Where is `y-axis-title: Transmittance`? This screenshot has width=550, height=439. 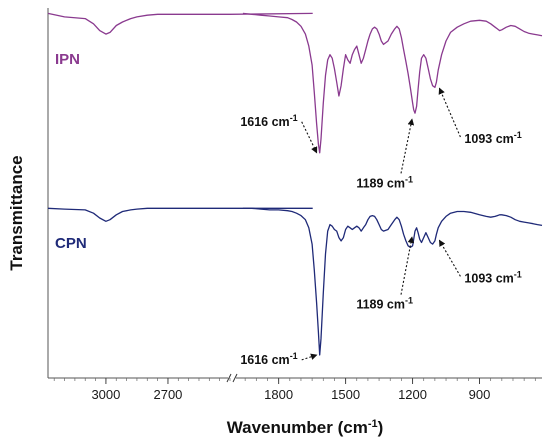 y-axis-title: Transmittance is located at coordinates (16, 212).